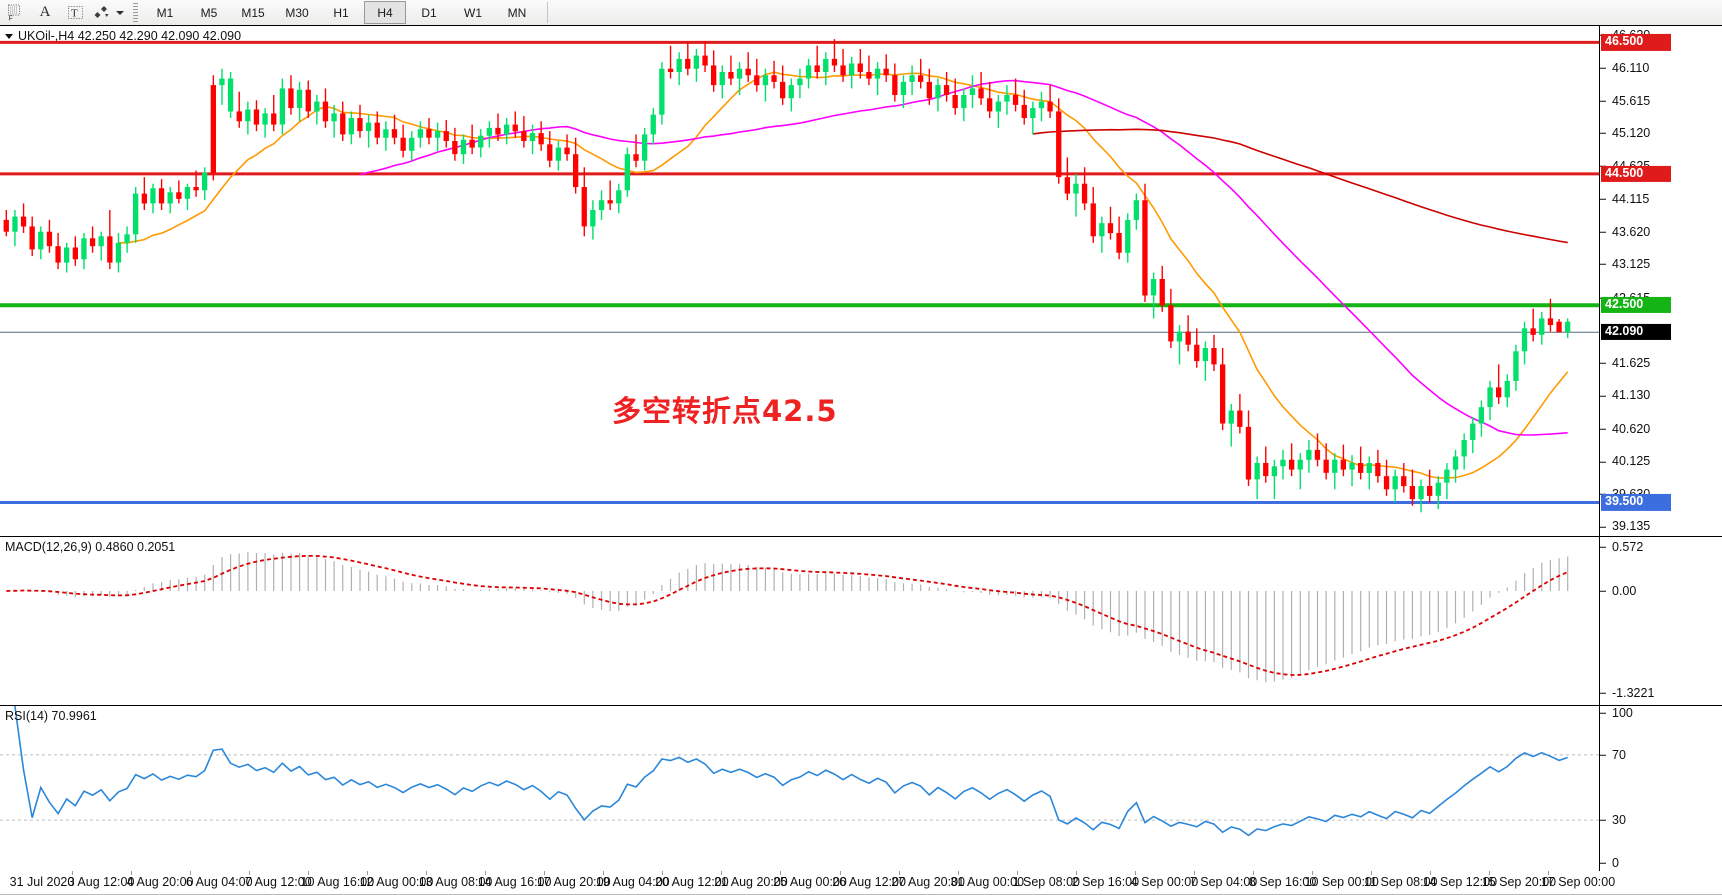 The height and width of the screenshot is (895, 1722). Describe the element at coordinates (1616, 713) in the screenshot. I see `rsi-tick: 100` at that location.